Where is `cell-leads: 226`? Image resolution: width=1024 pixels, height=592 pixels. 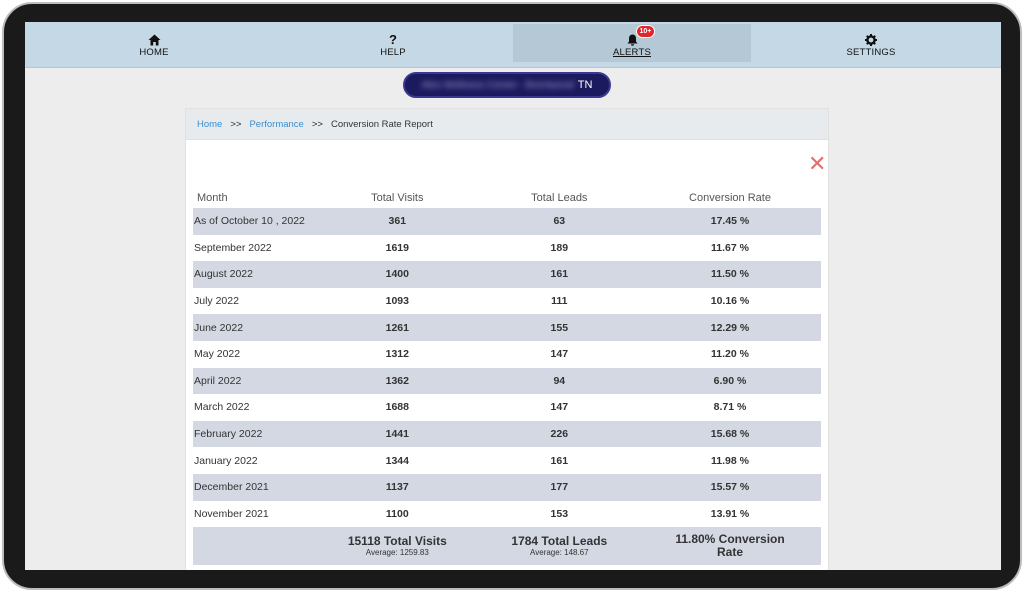 cell-leads: 226 is located at coordinates (559, 434).